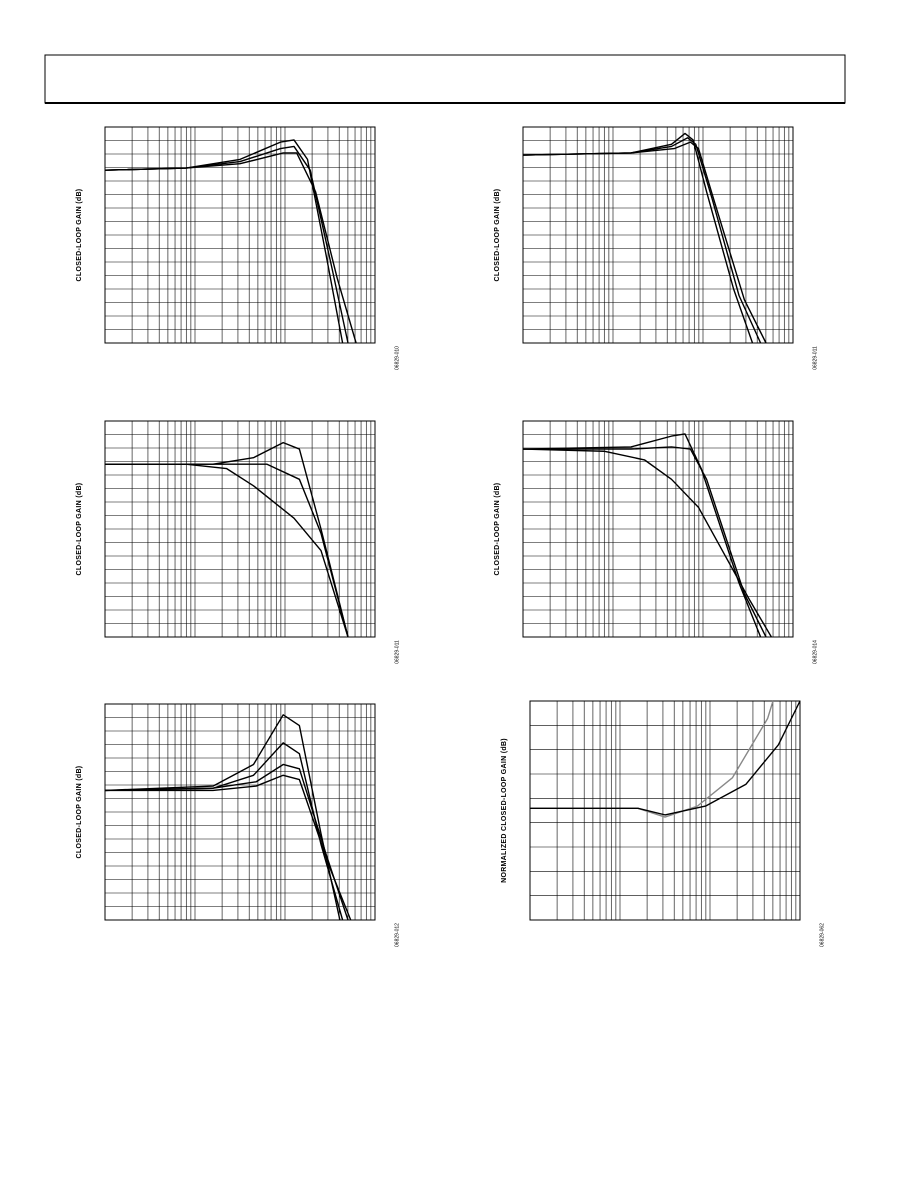  Describe the element at coordinates (397, 358) in the screenshot. I see `figure-code: 06829-010` at that location.